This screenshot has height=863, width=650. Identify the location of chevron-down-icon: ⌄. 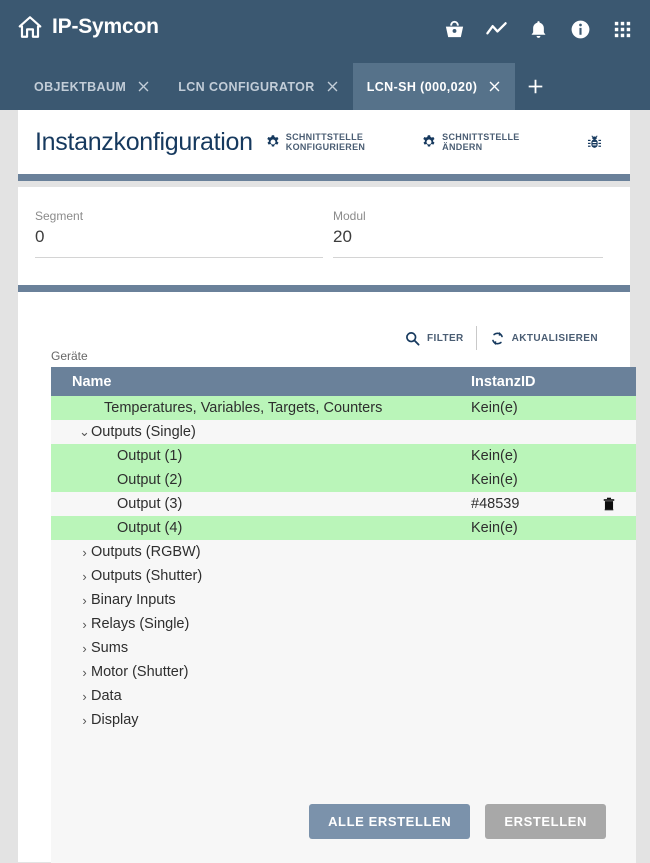
(84, 431).